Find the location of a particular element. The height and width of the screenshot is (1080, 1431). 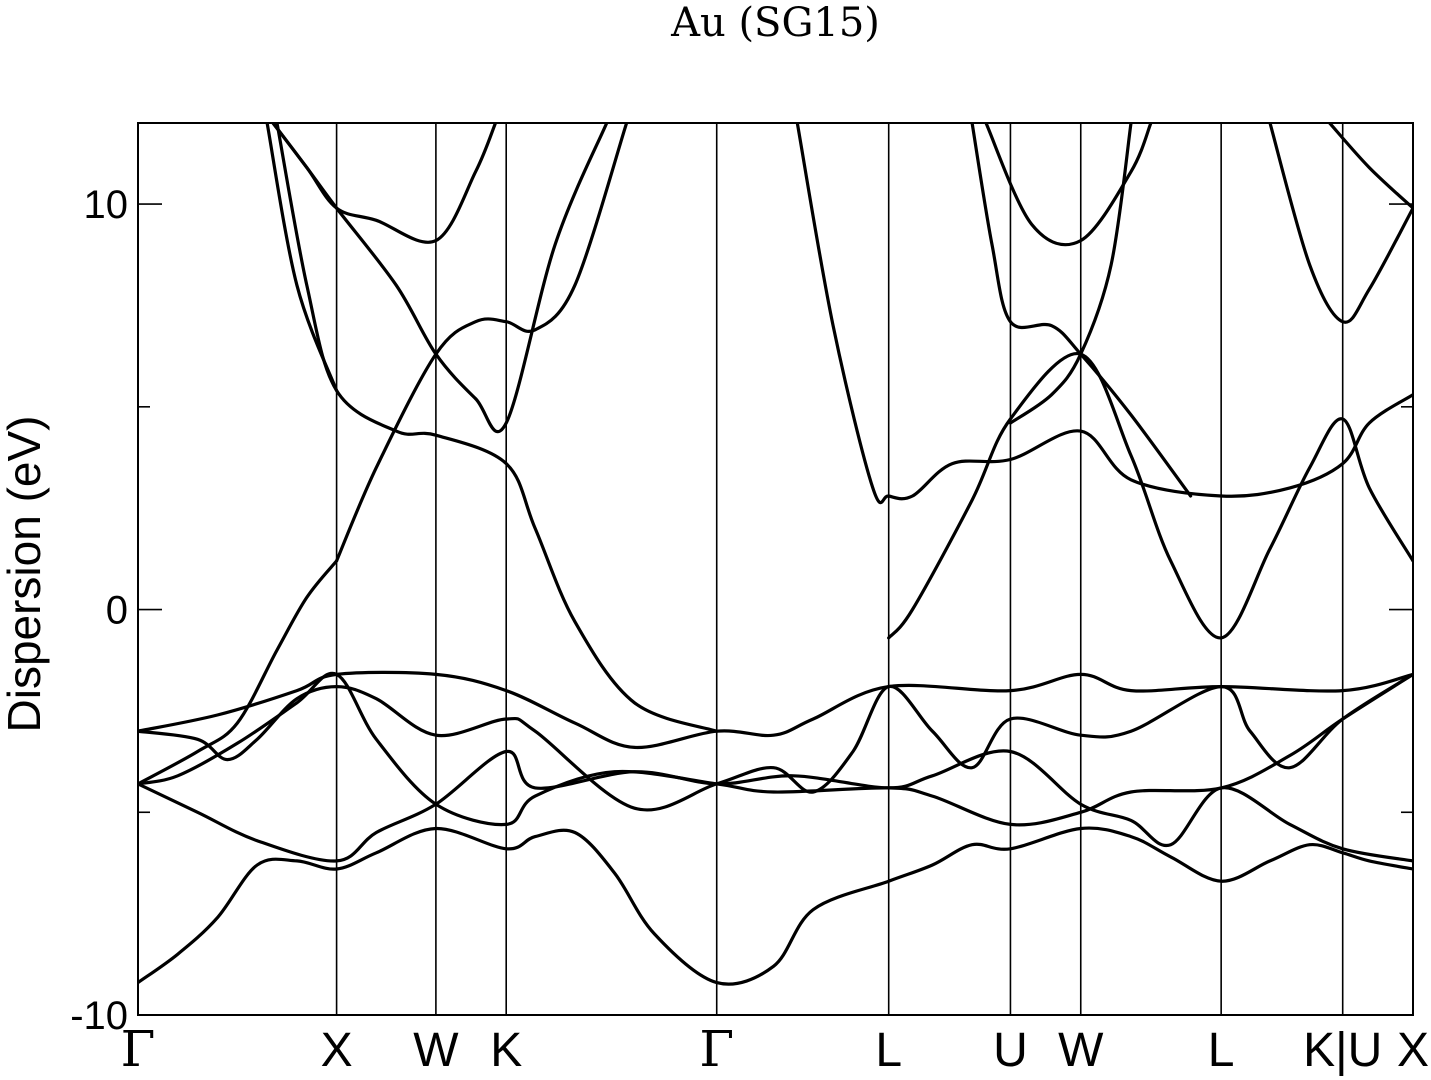

kpoint-label: K is located at coordinates (506, 1050).